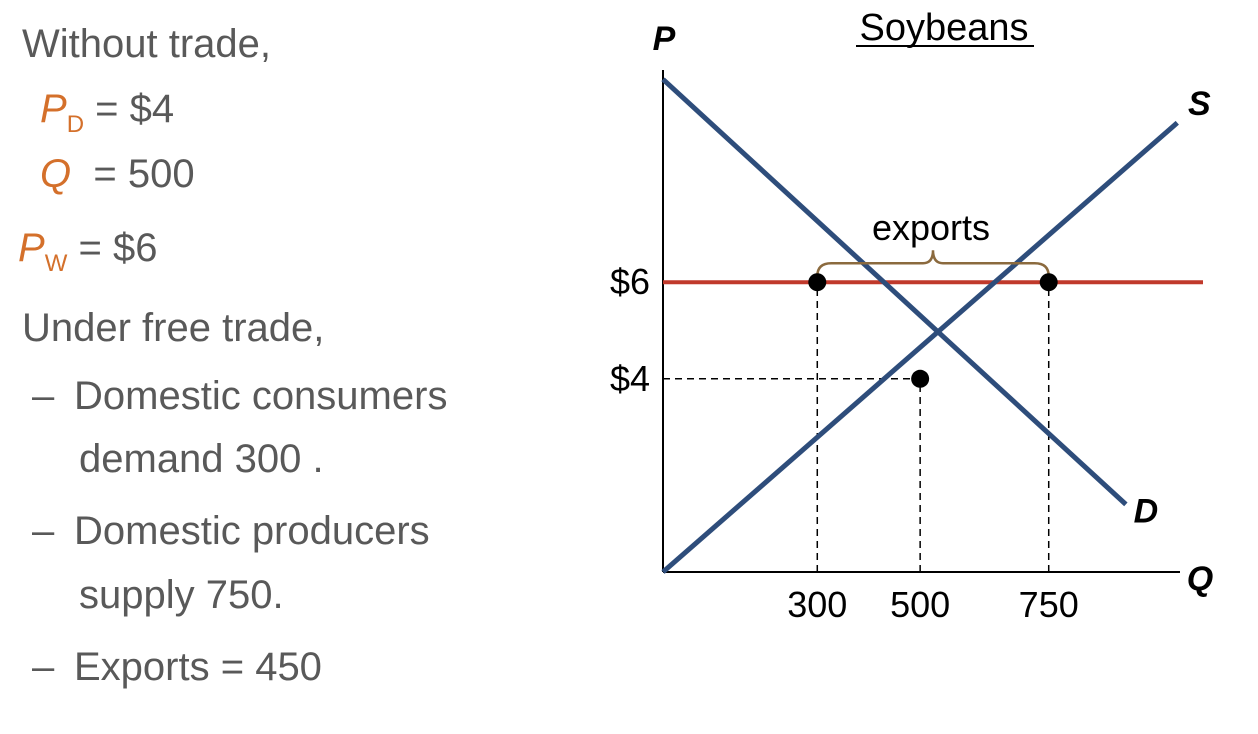 This screenshot has height=734, width=1258. I want to click on x-tick-label-500: 500, so click(920, 604).